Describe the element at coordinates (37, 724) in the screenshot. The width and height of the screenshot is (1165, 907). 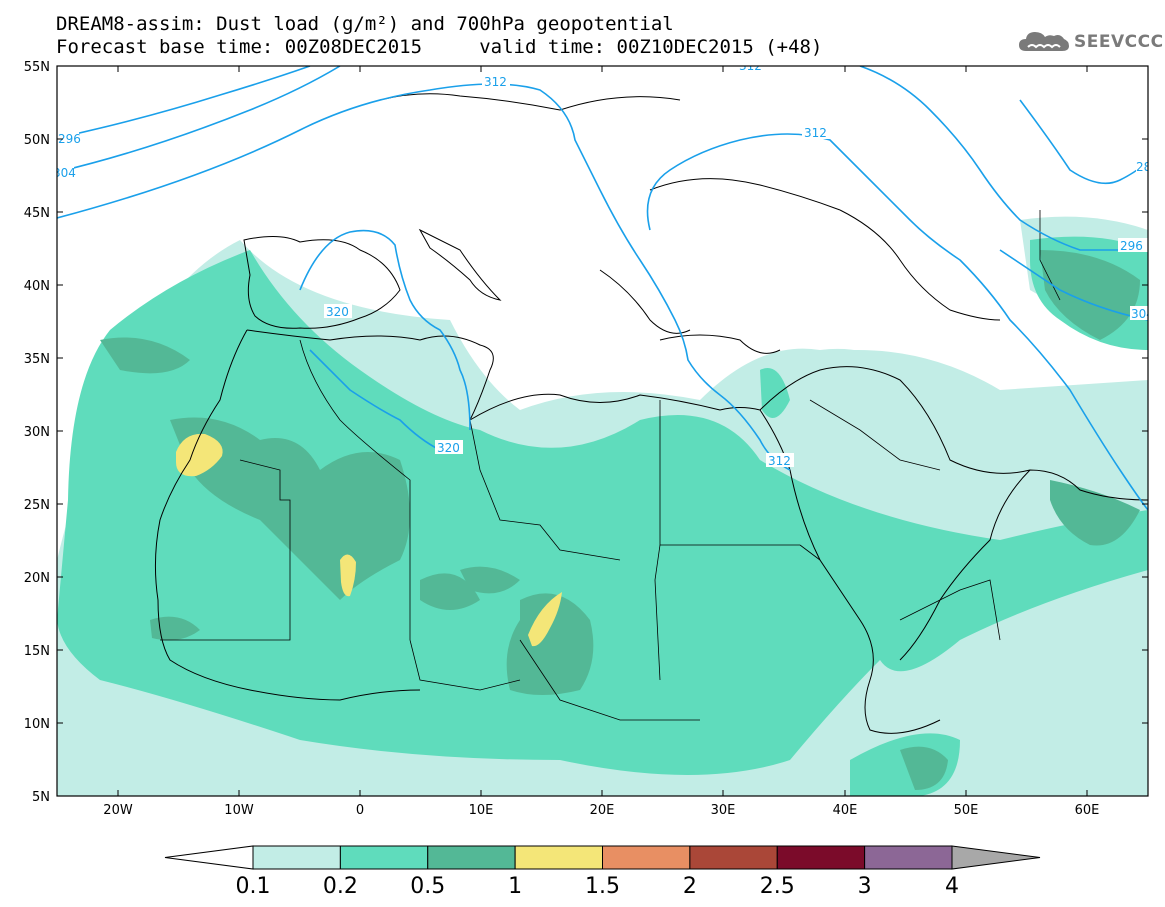
I see `lat-label: 10N` at that location.